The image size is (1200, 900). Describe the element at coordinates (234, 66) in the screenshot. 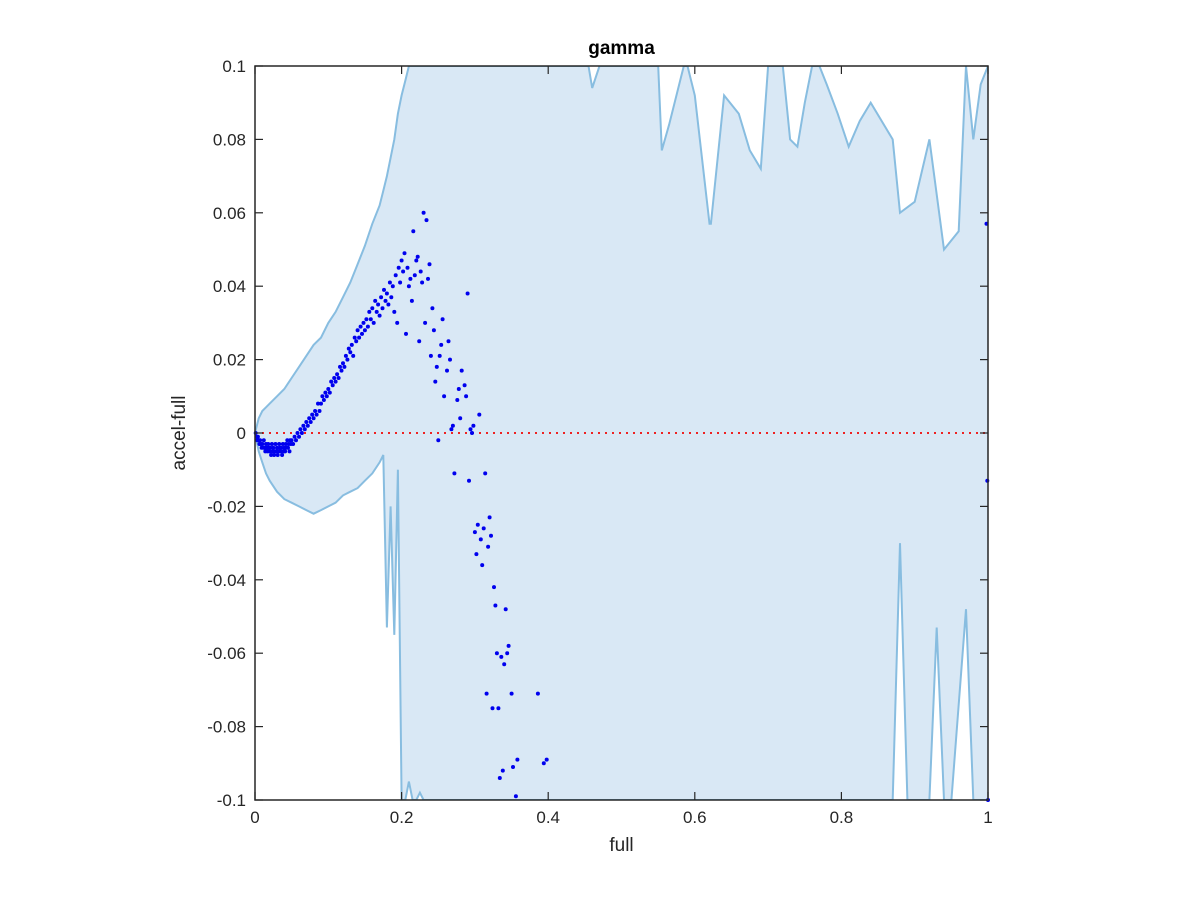

I see `y-tick-label: 0.1` at that location.